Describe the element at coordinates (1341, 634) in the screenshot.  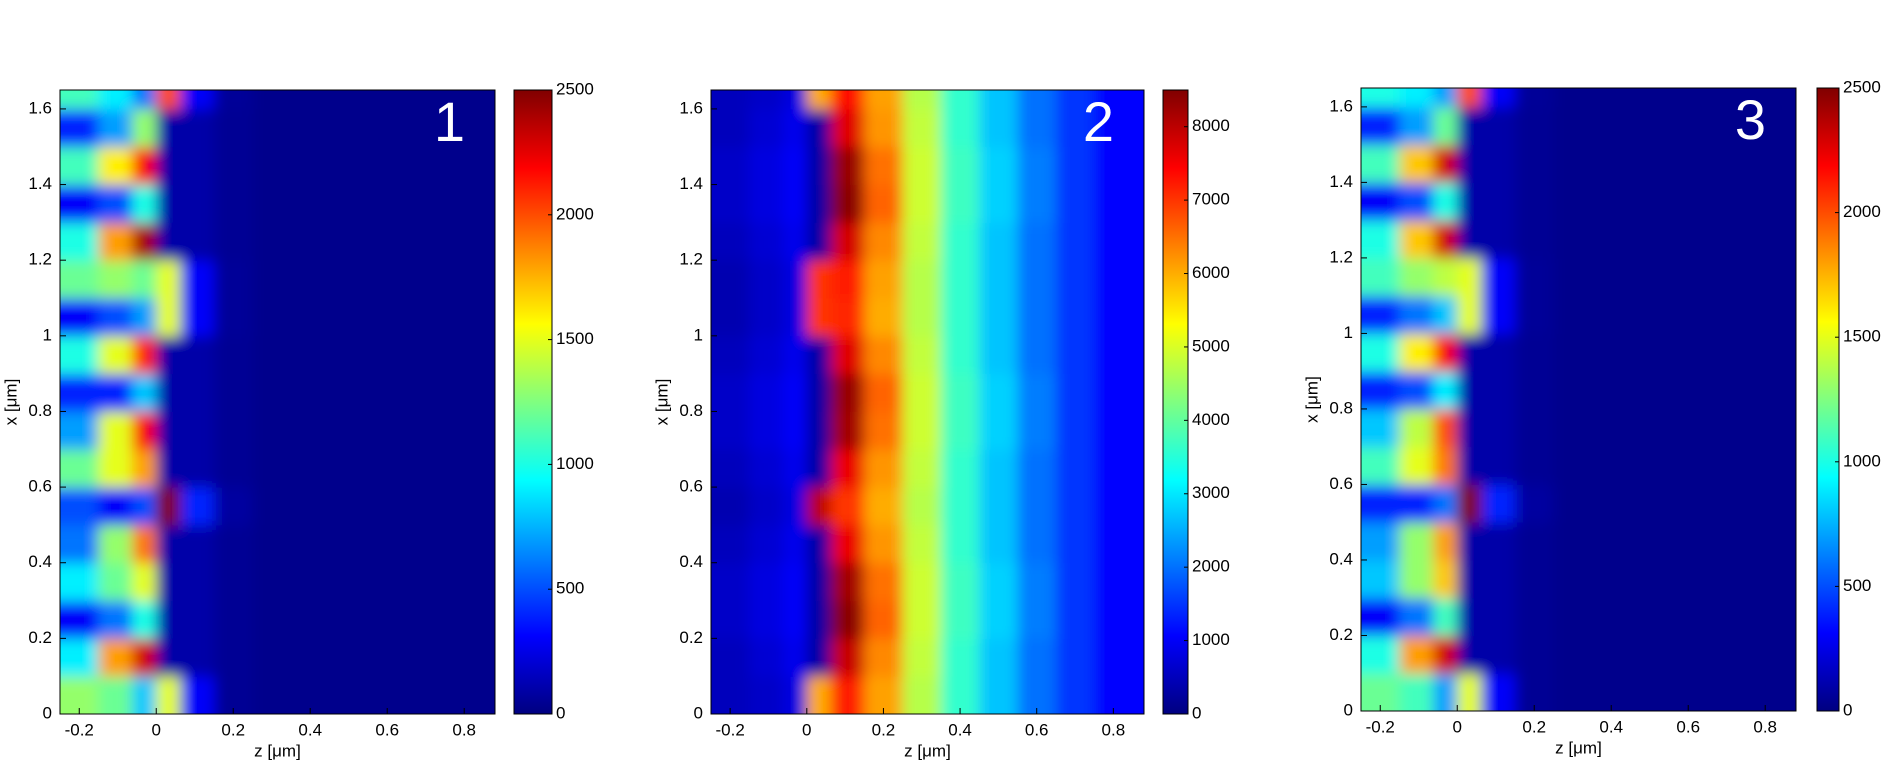
I see `y-tick-label: 0.2` at that location.